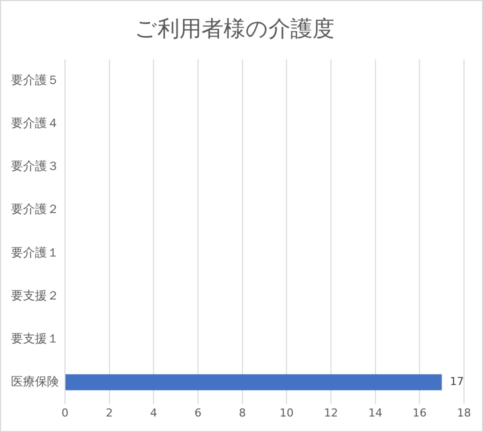 The width and height of the screenshot is (483, 432). Describe the element at coordinates (287, 413) in the screenshot. I see `x-tick-label: 10` at that location.